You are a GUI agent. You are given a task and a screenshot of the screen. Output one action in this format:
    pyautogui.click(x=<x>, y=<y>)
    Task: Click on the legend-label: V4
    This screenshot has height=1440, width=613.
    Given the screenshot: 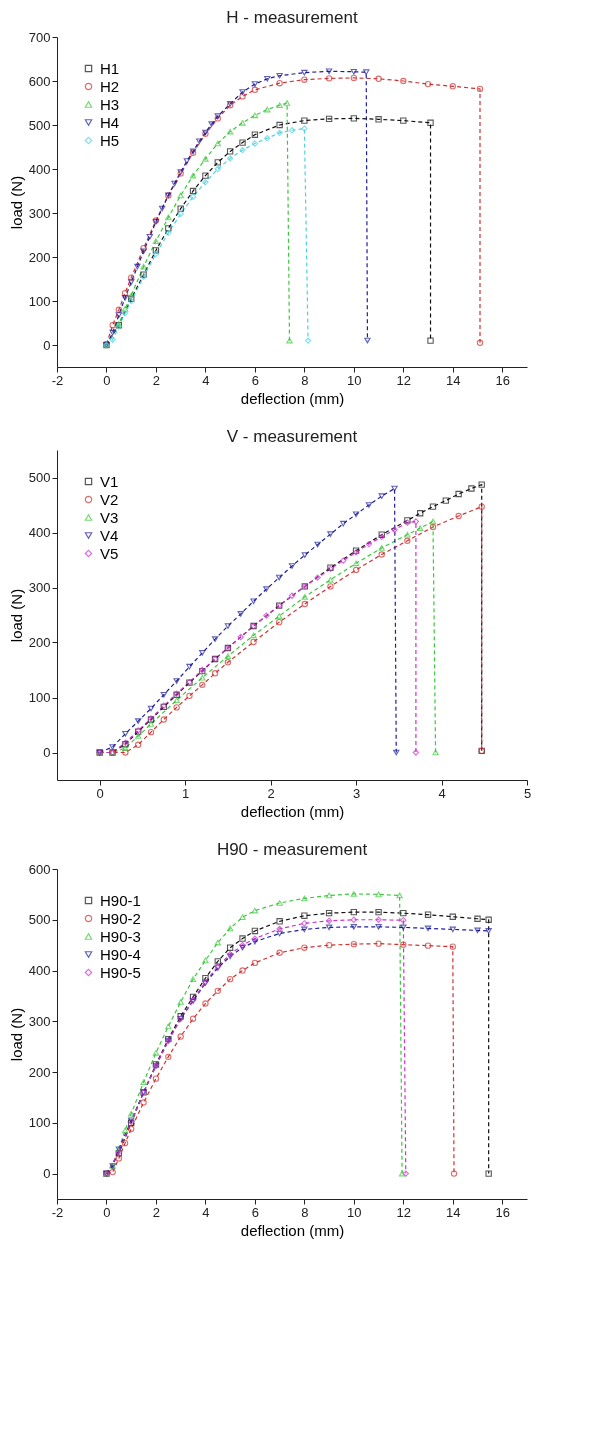 What is the action you would take?
    pyautogui.click(x=109, y=535)
    